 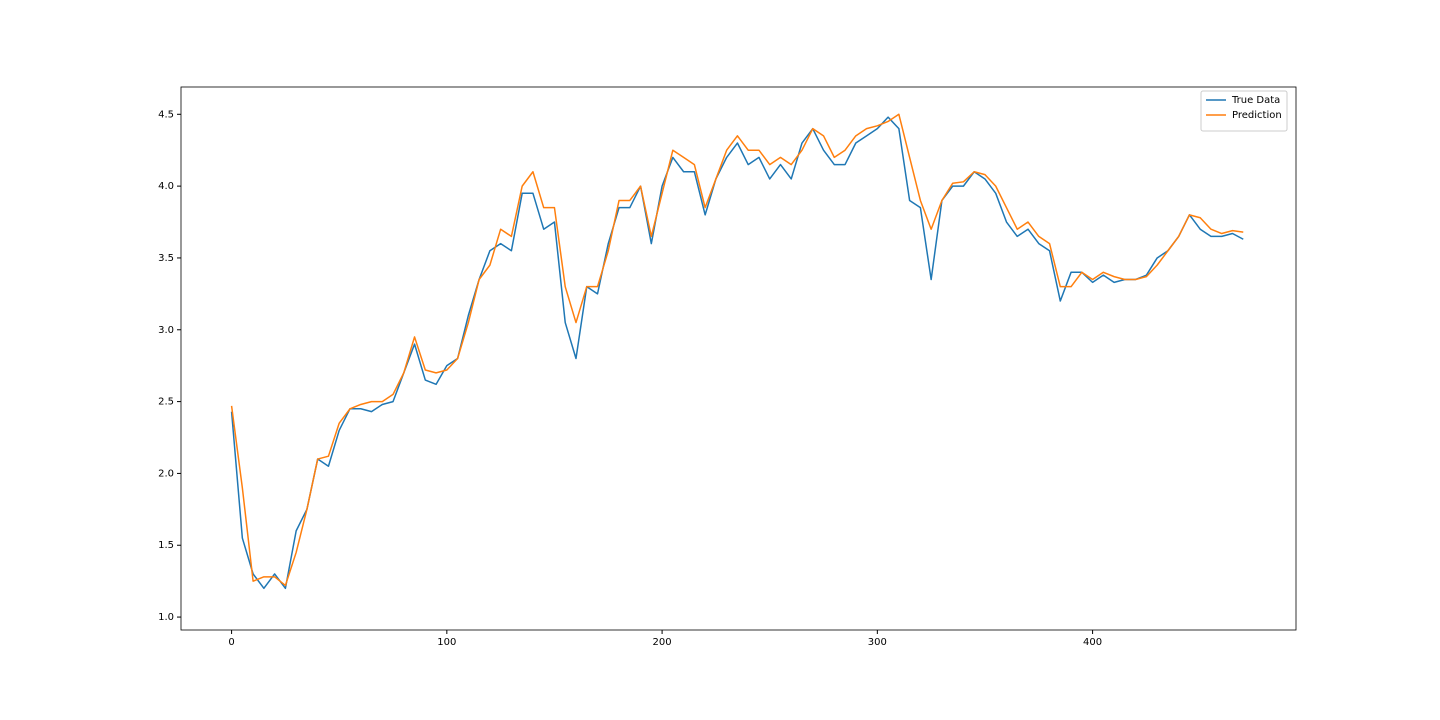 What do you see at coordinates (166, 258) in the screenshot?
I see `y-tick-label: 3.5` at bounding box center [166, 258].